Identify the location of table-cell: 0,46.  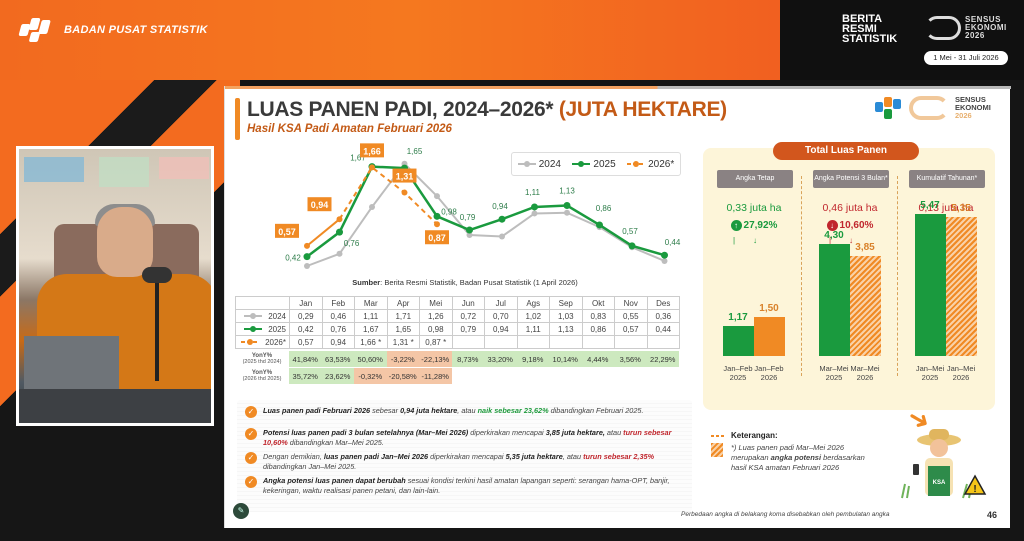
(338, 316).